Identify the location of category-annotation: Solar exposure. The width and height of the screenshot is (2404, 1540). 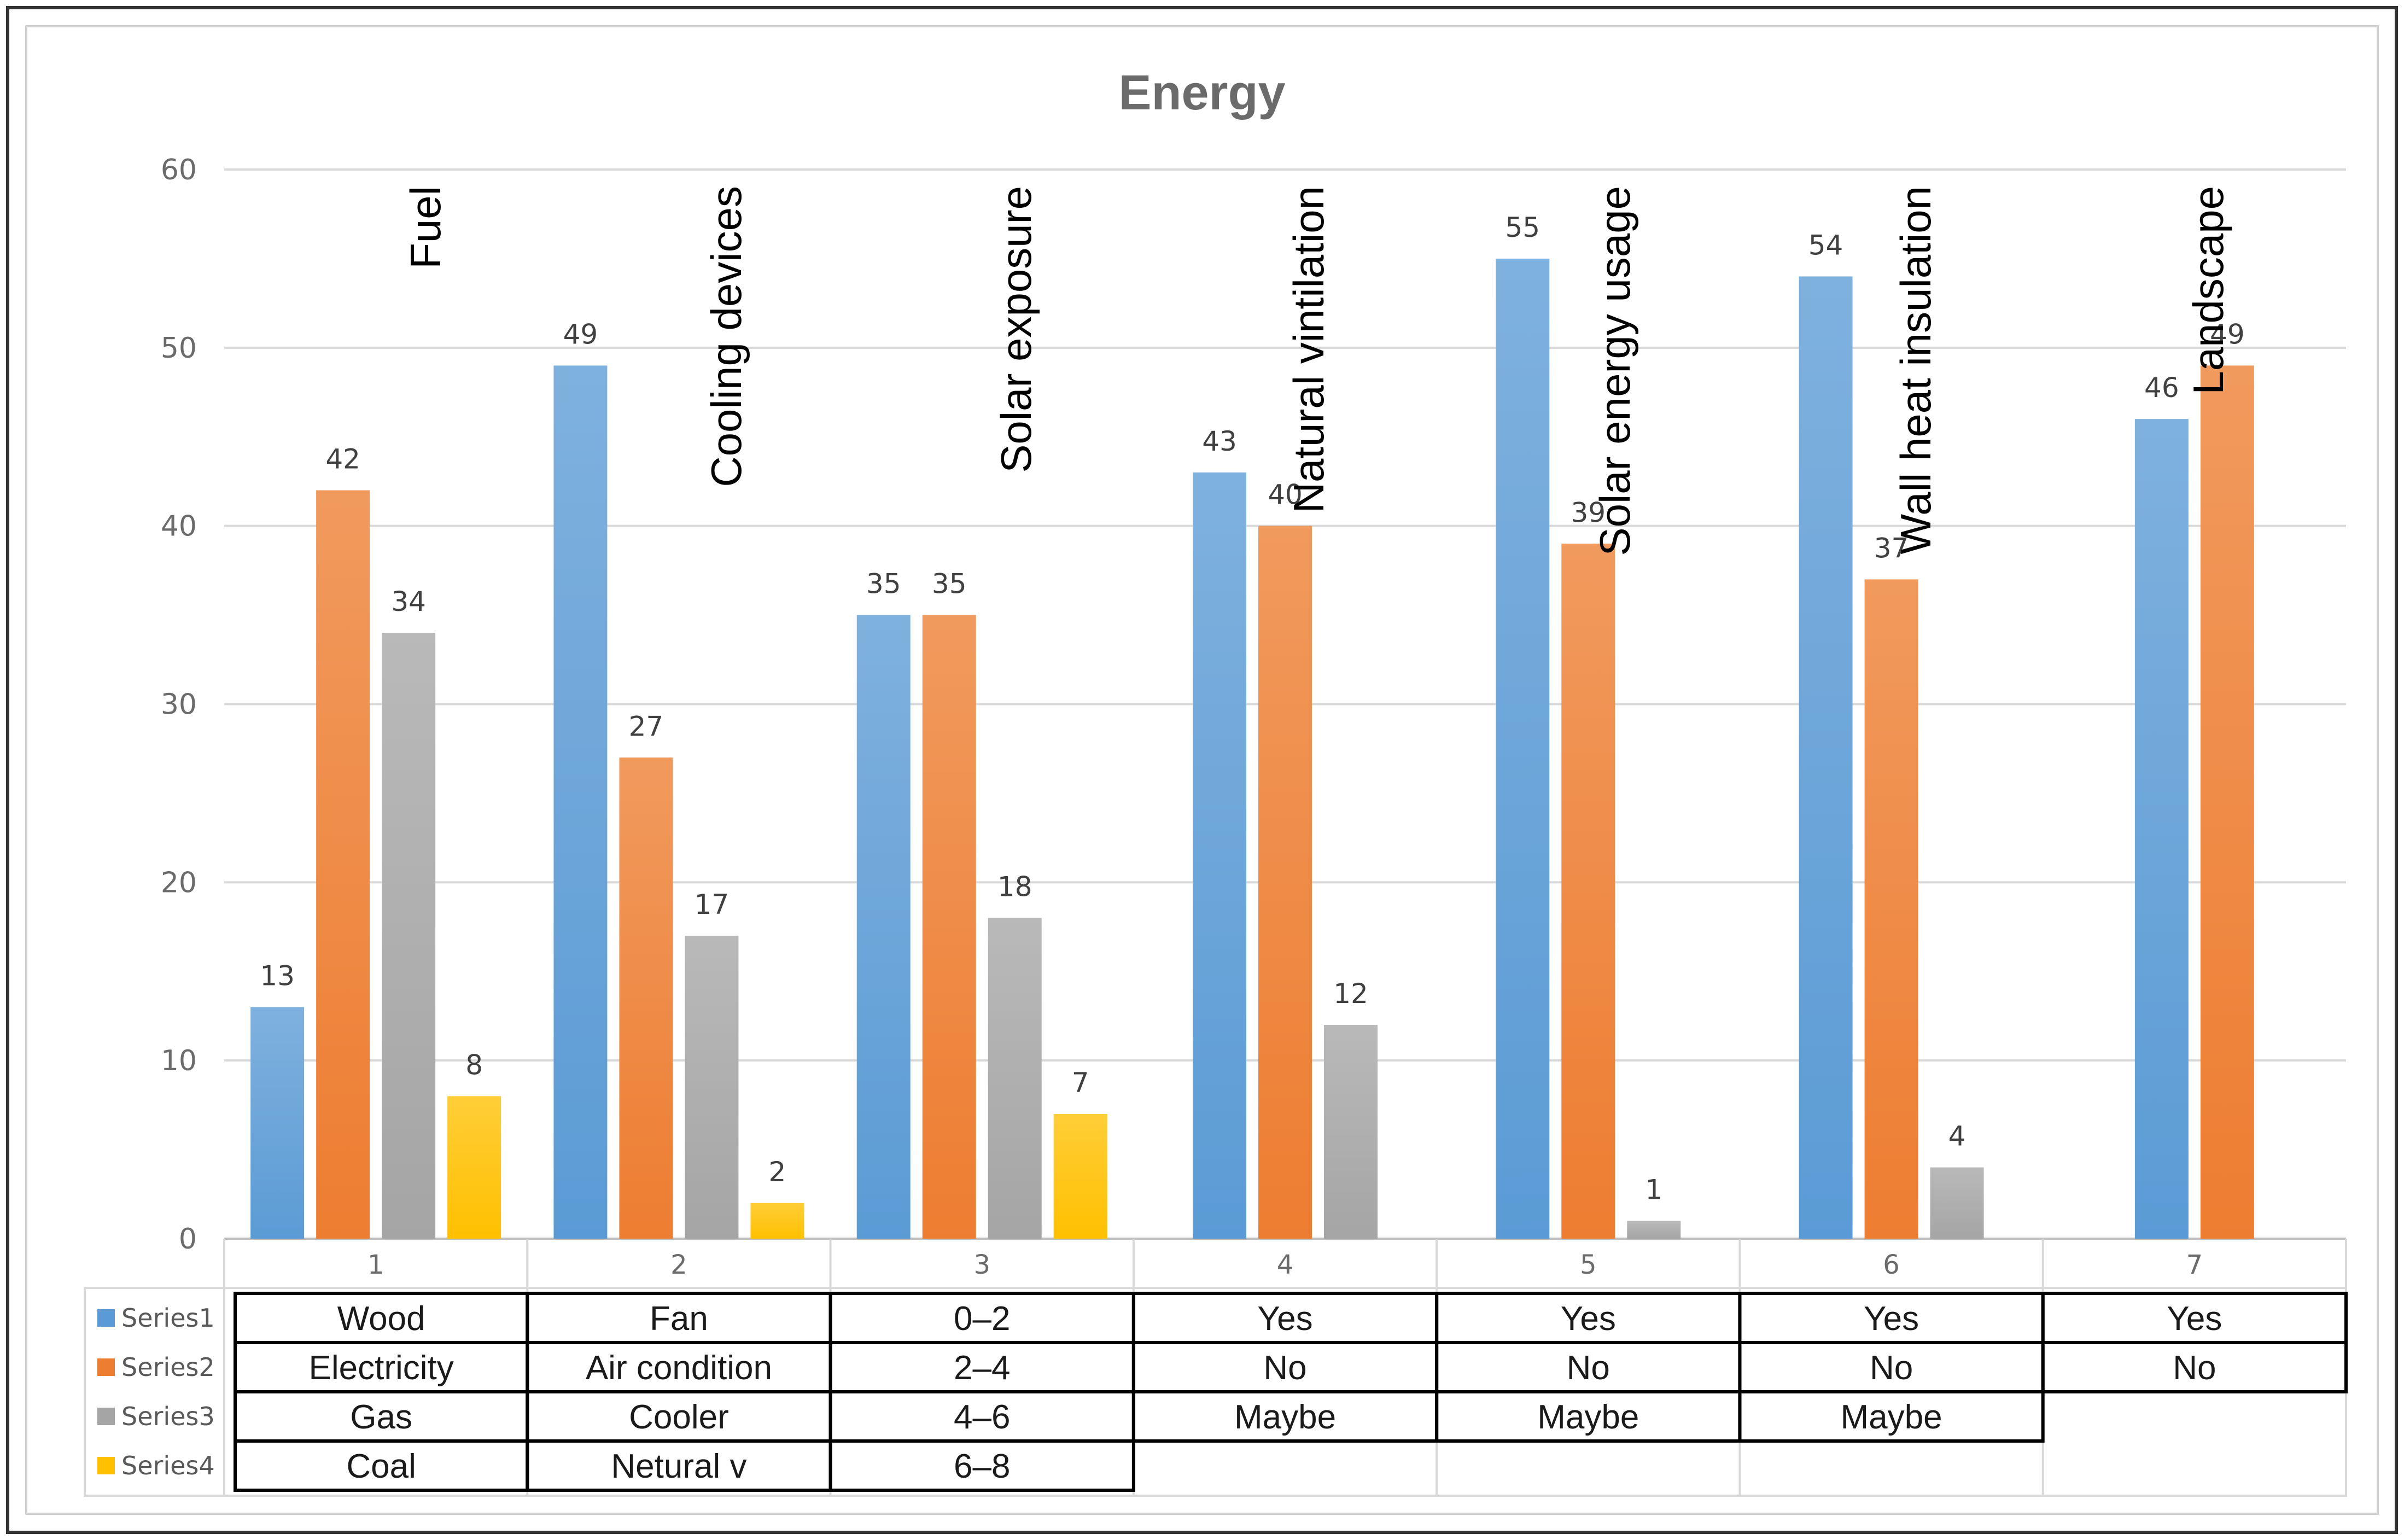
(1016, 329).